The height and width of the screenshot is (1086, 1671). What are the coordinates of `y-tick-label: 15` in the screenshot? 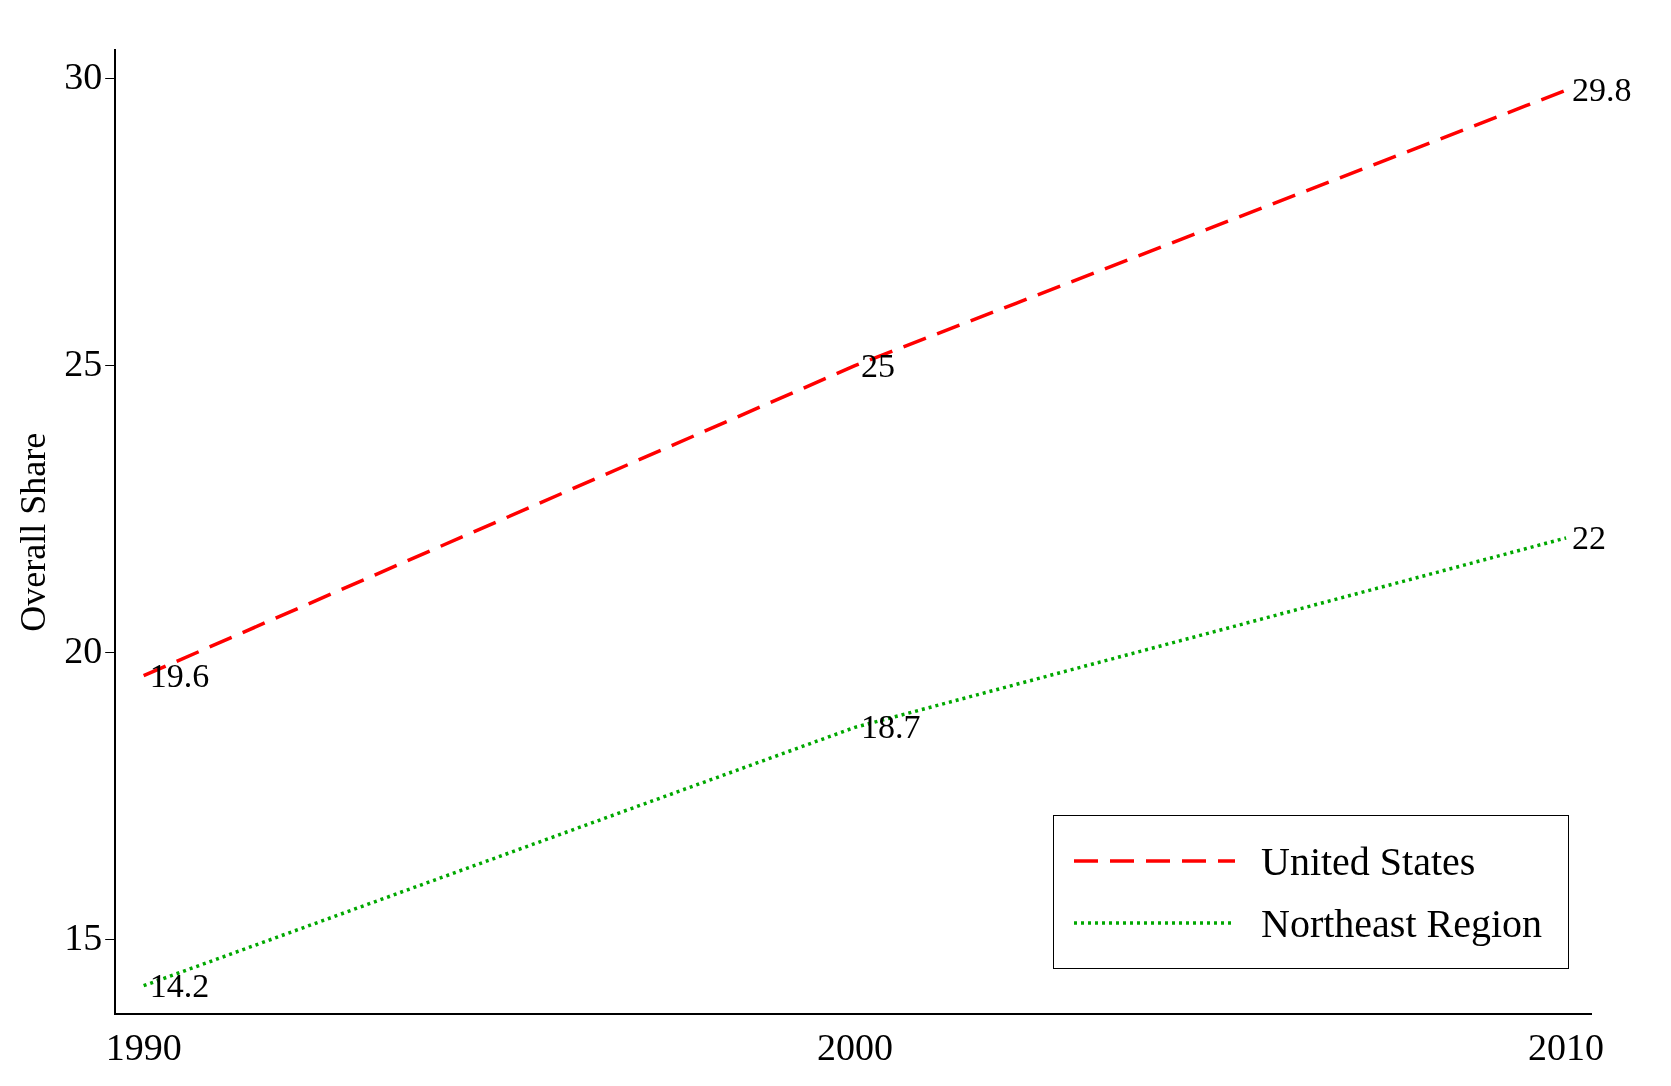 It's located at (83, 936).